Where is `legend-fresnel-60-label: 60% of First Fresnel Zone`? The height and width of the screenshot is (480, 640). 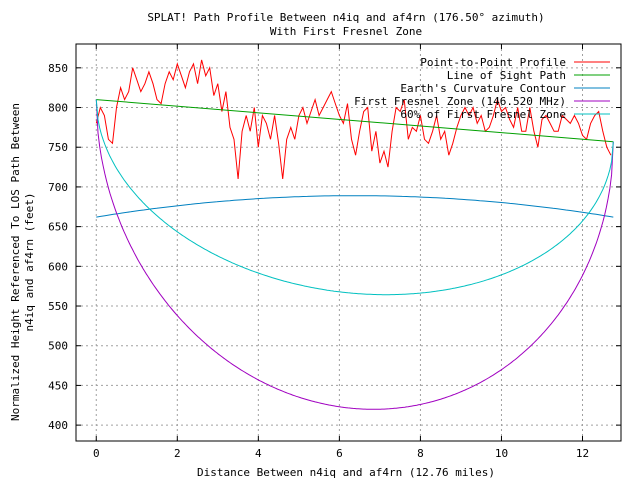 legend-fresnel-60-label: 60% of First Fresnel Zone is located at coordinates (483, 114).